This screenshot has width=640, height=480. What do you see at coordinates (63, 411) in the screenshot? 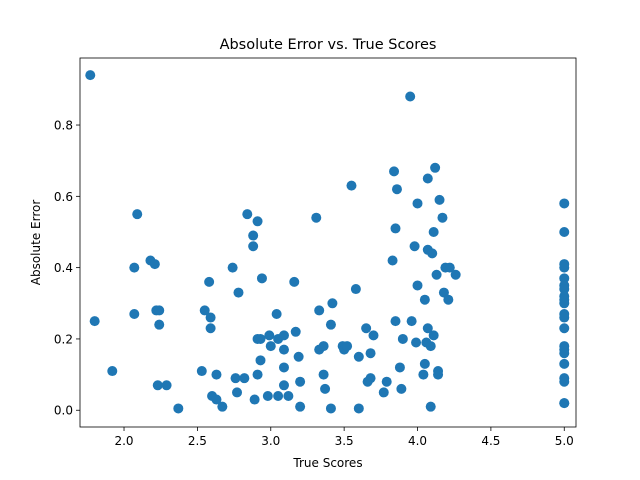
I see `y-tick-label: 0.0` at bounding box center [63, 411].